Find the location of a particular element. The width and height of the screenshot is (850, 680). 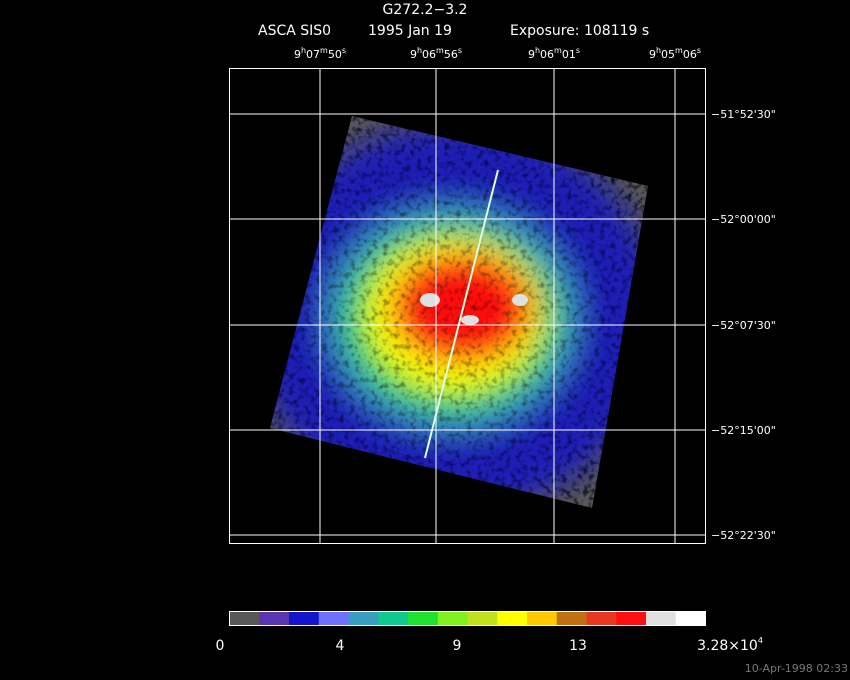

dec-label: −52°15'00" is located at coordinates (743, 430).